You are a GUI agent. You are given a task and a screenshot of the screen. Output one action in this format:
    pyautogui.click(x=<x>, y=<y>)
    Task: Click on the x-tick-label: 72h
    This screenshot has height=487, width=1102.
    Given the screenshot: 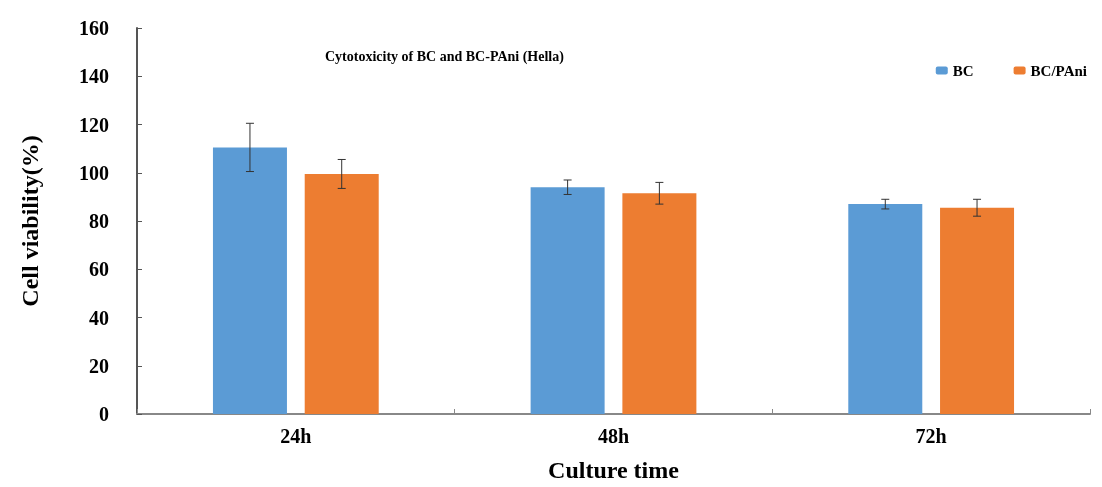 What is the action you would take?
    pyautogui.click(x=931, y=436)
    